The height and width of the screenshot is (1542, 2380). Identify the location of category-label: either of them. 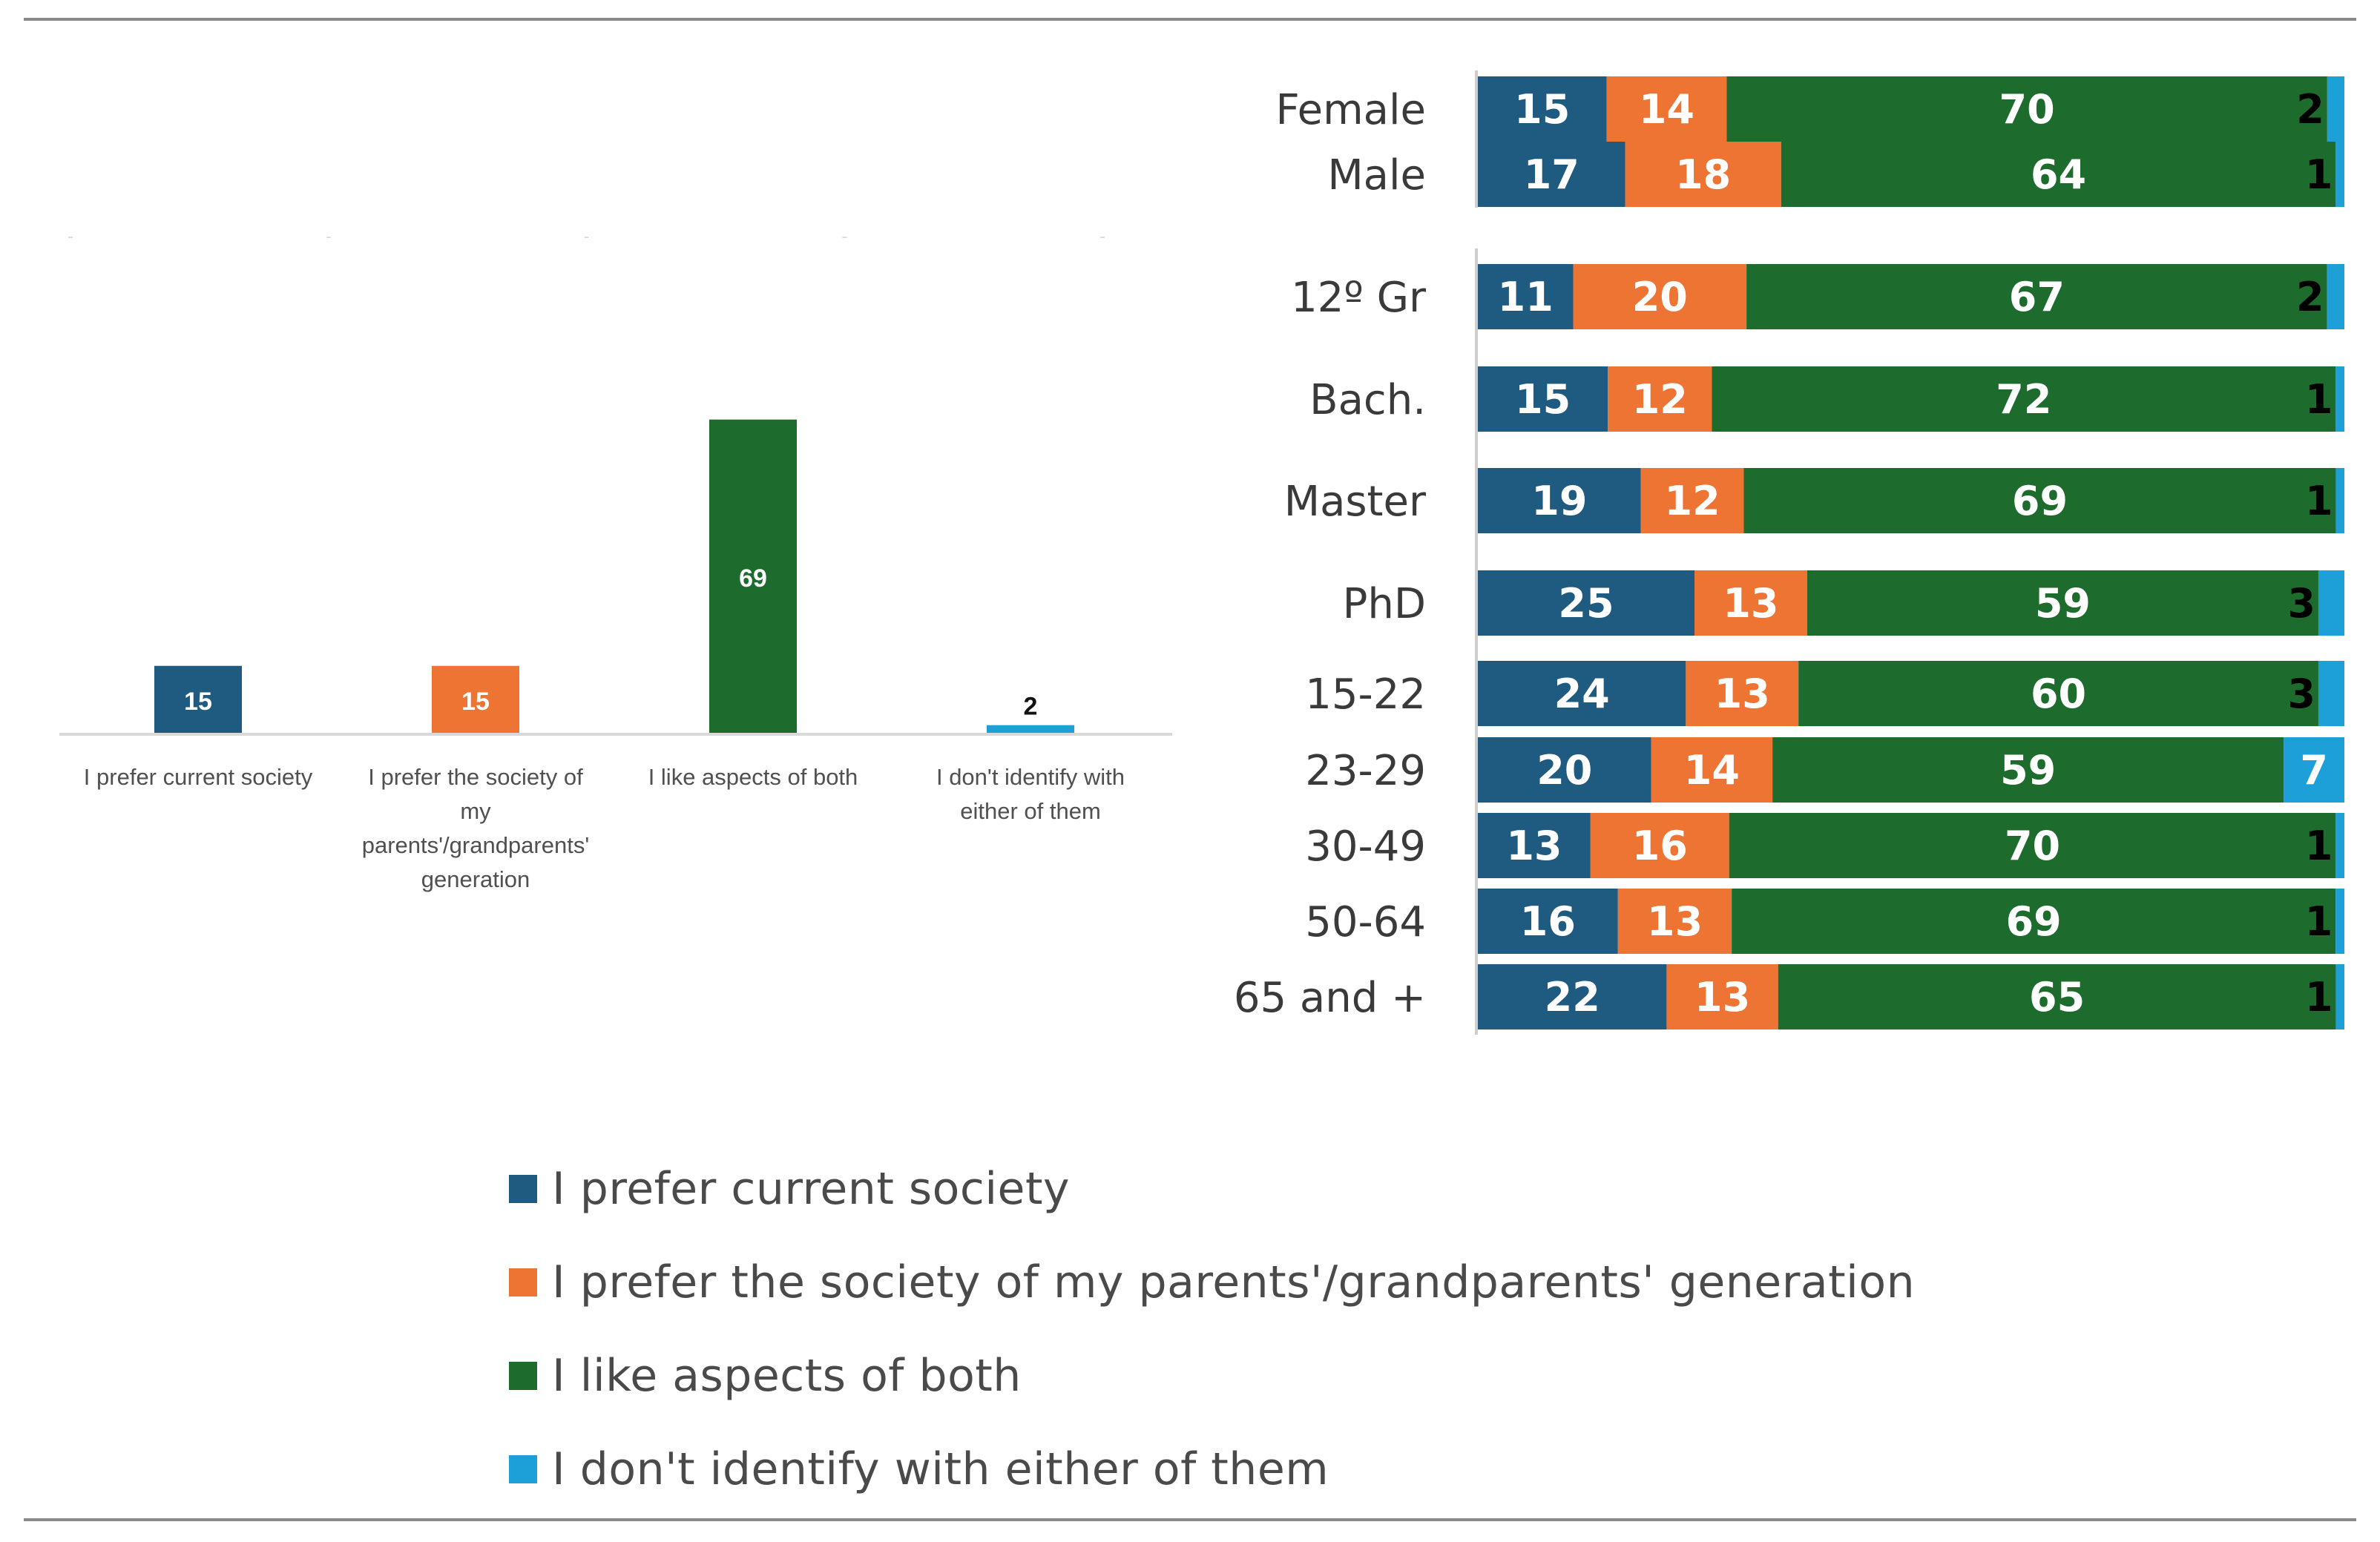
(1031, 811).